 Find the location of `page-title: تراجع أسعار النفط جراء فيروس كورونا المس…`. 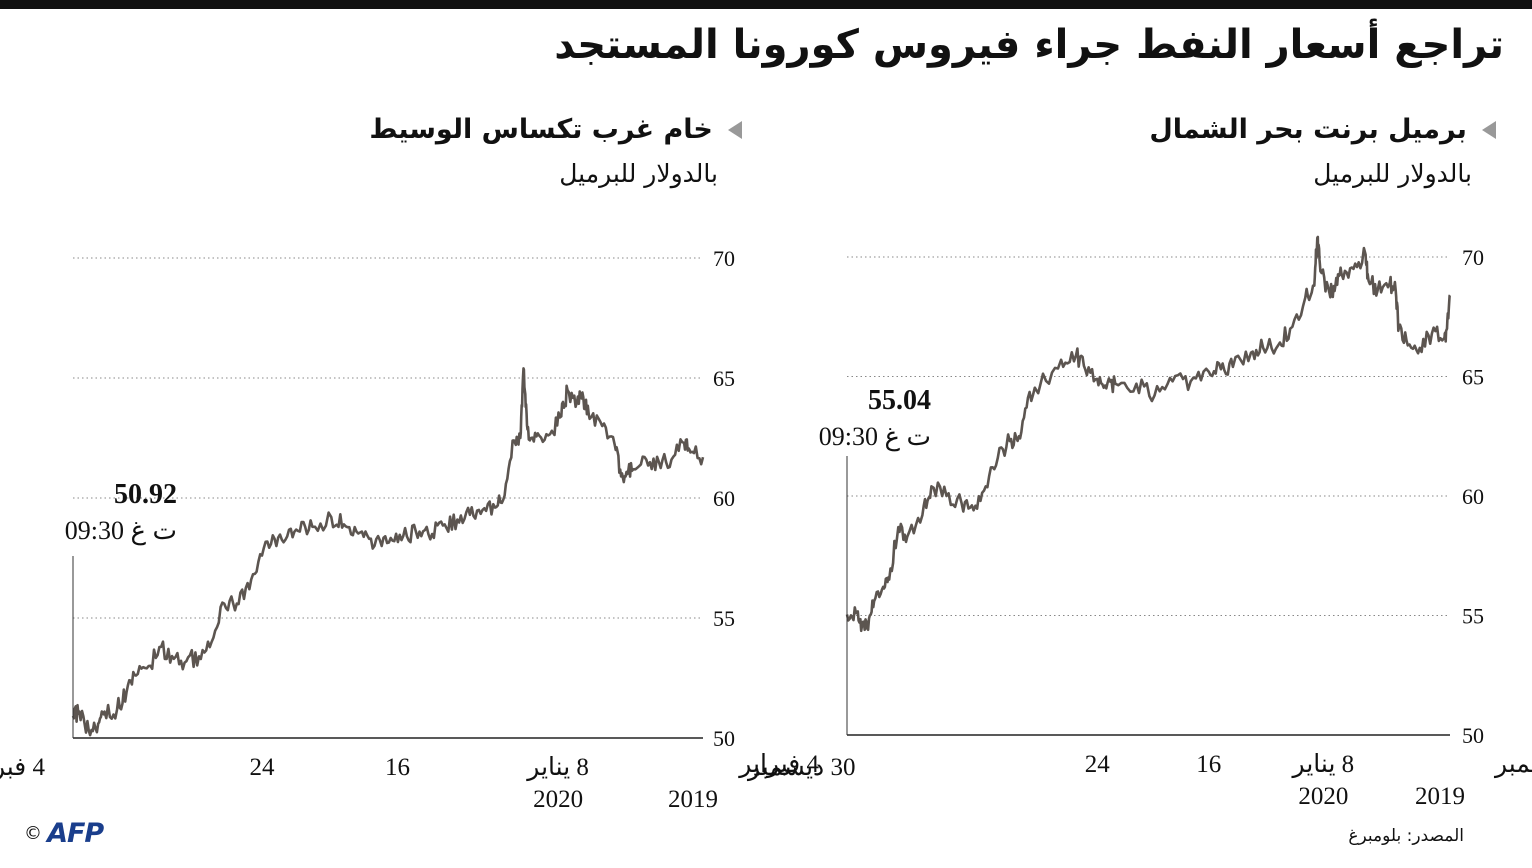

page-title: تراجع أسعار النفط جراء فيروس كورونا المس… is located at coordinates (1029, 45).